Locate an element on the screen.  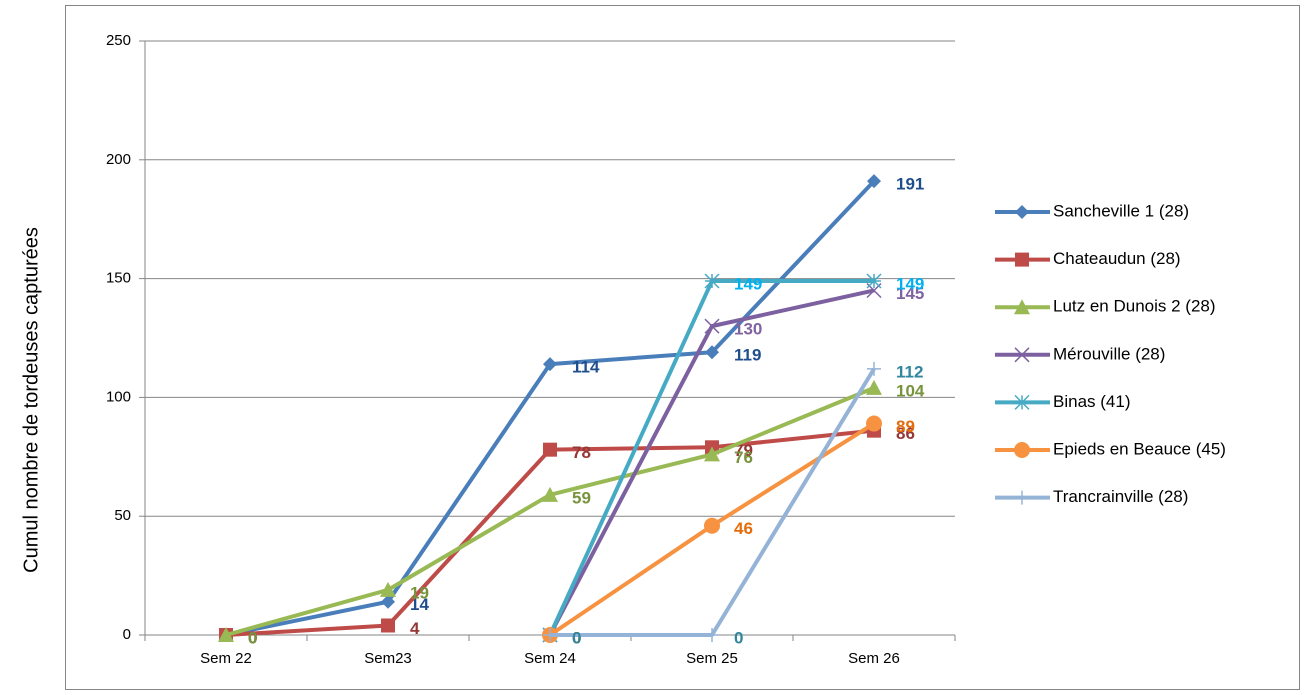
y-tick-label: 100 is located at coordinates (118, 396).